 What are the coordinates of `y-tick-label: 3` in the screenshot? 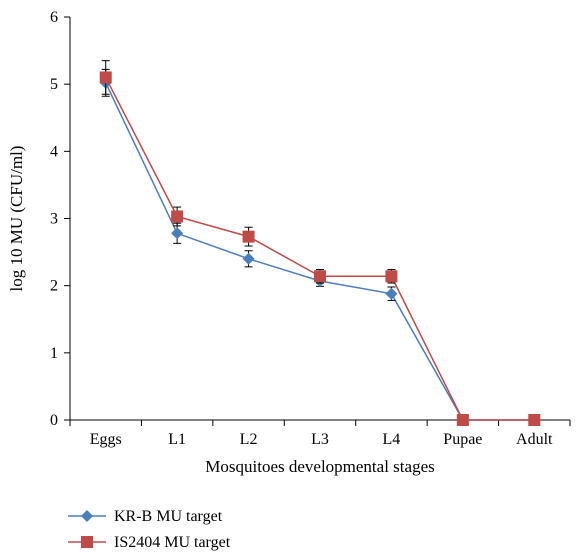 It's located at (54, 219).